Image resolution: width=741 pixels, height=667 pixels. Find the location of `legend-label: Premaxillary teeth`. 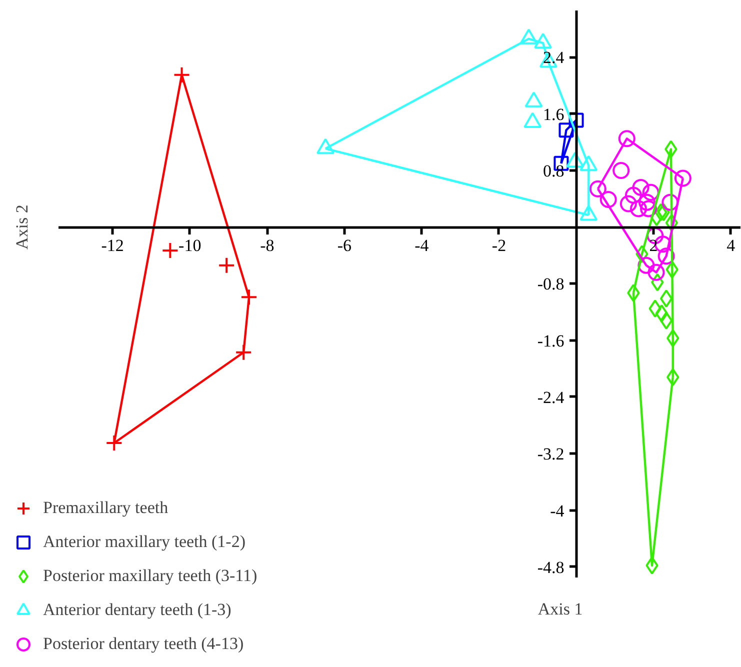

legend-label: Premaxillary teeth is located at coordinates (105, 508).